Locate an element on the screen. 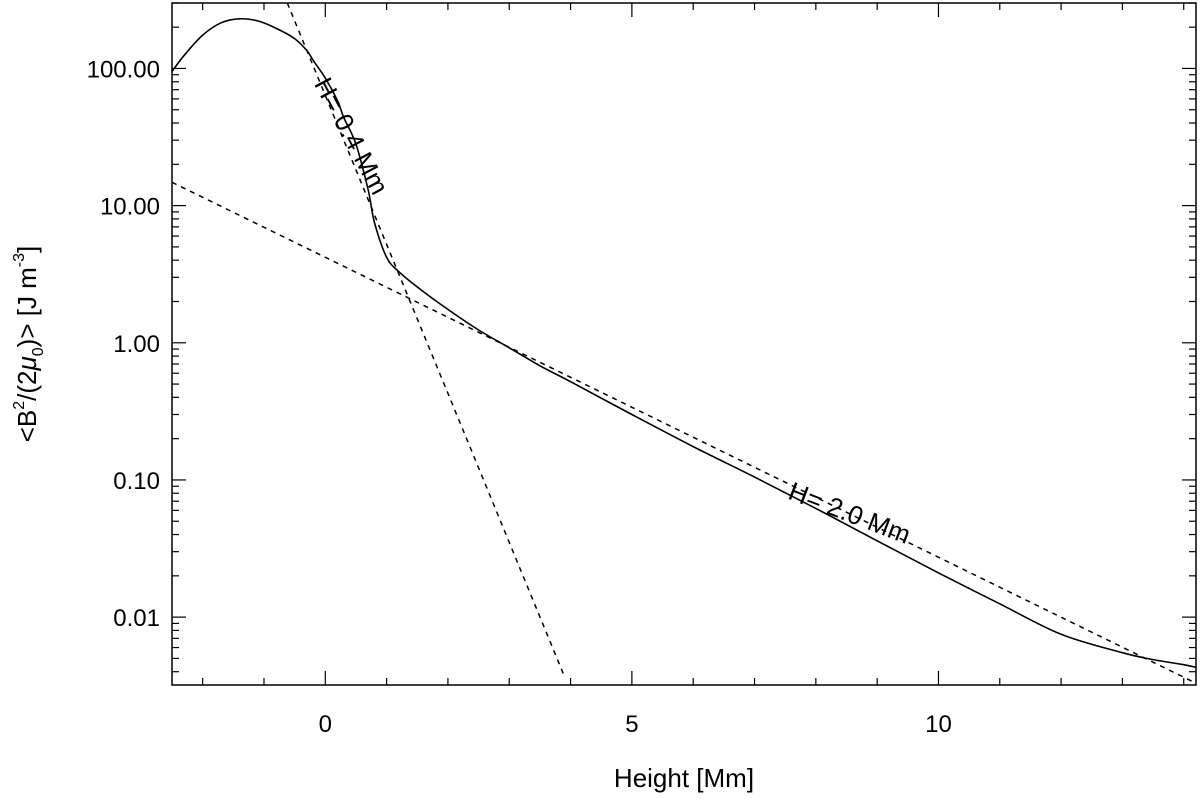  y-title-sup1: 2 is located at coordinates (19, 405).